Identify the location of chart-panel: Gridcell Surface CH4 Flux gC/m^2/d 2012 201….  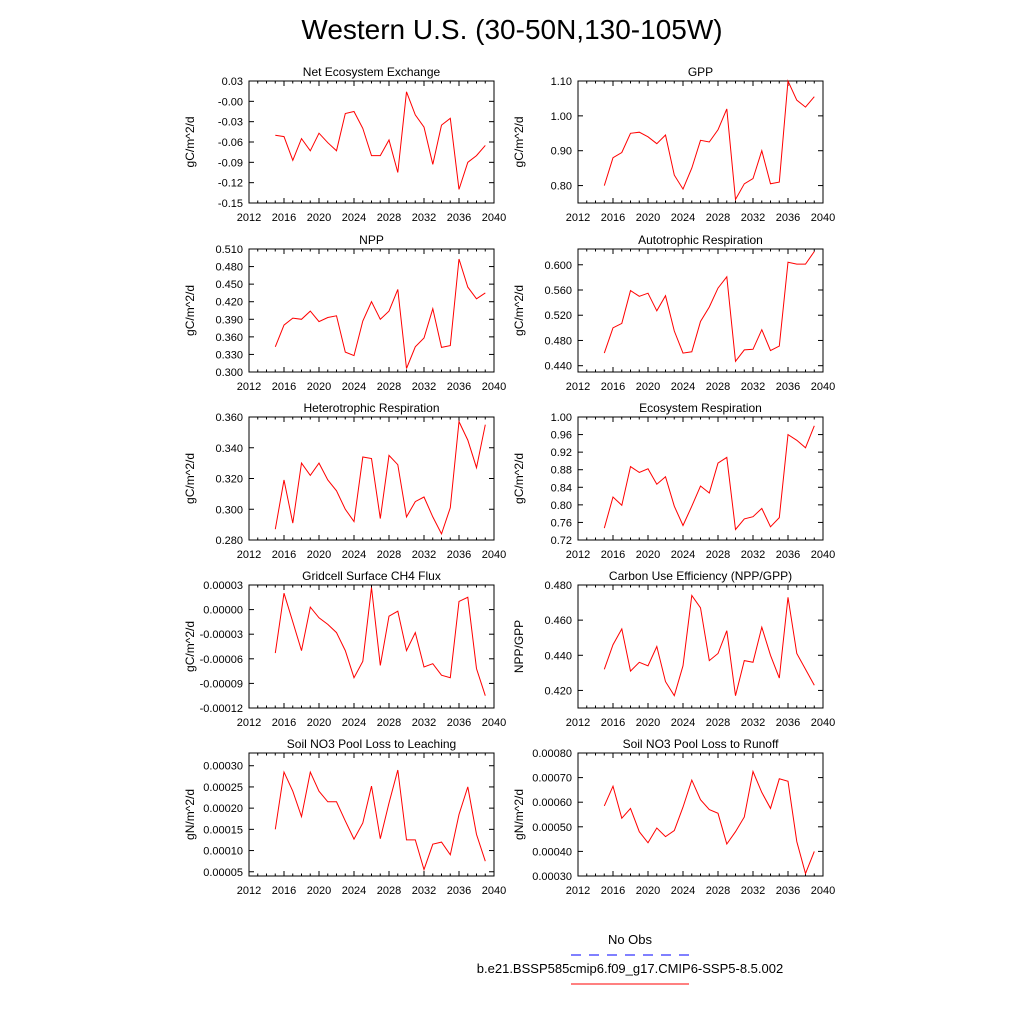
(344, 649).